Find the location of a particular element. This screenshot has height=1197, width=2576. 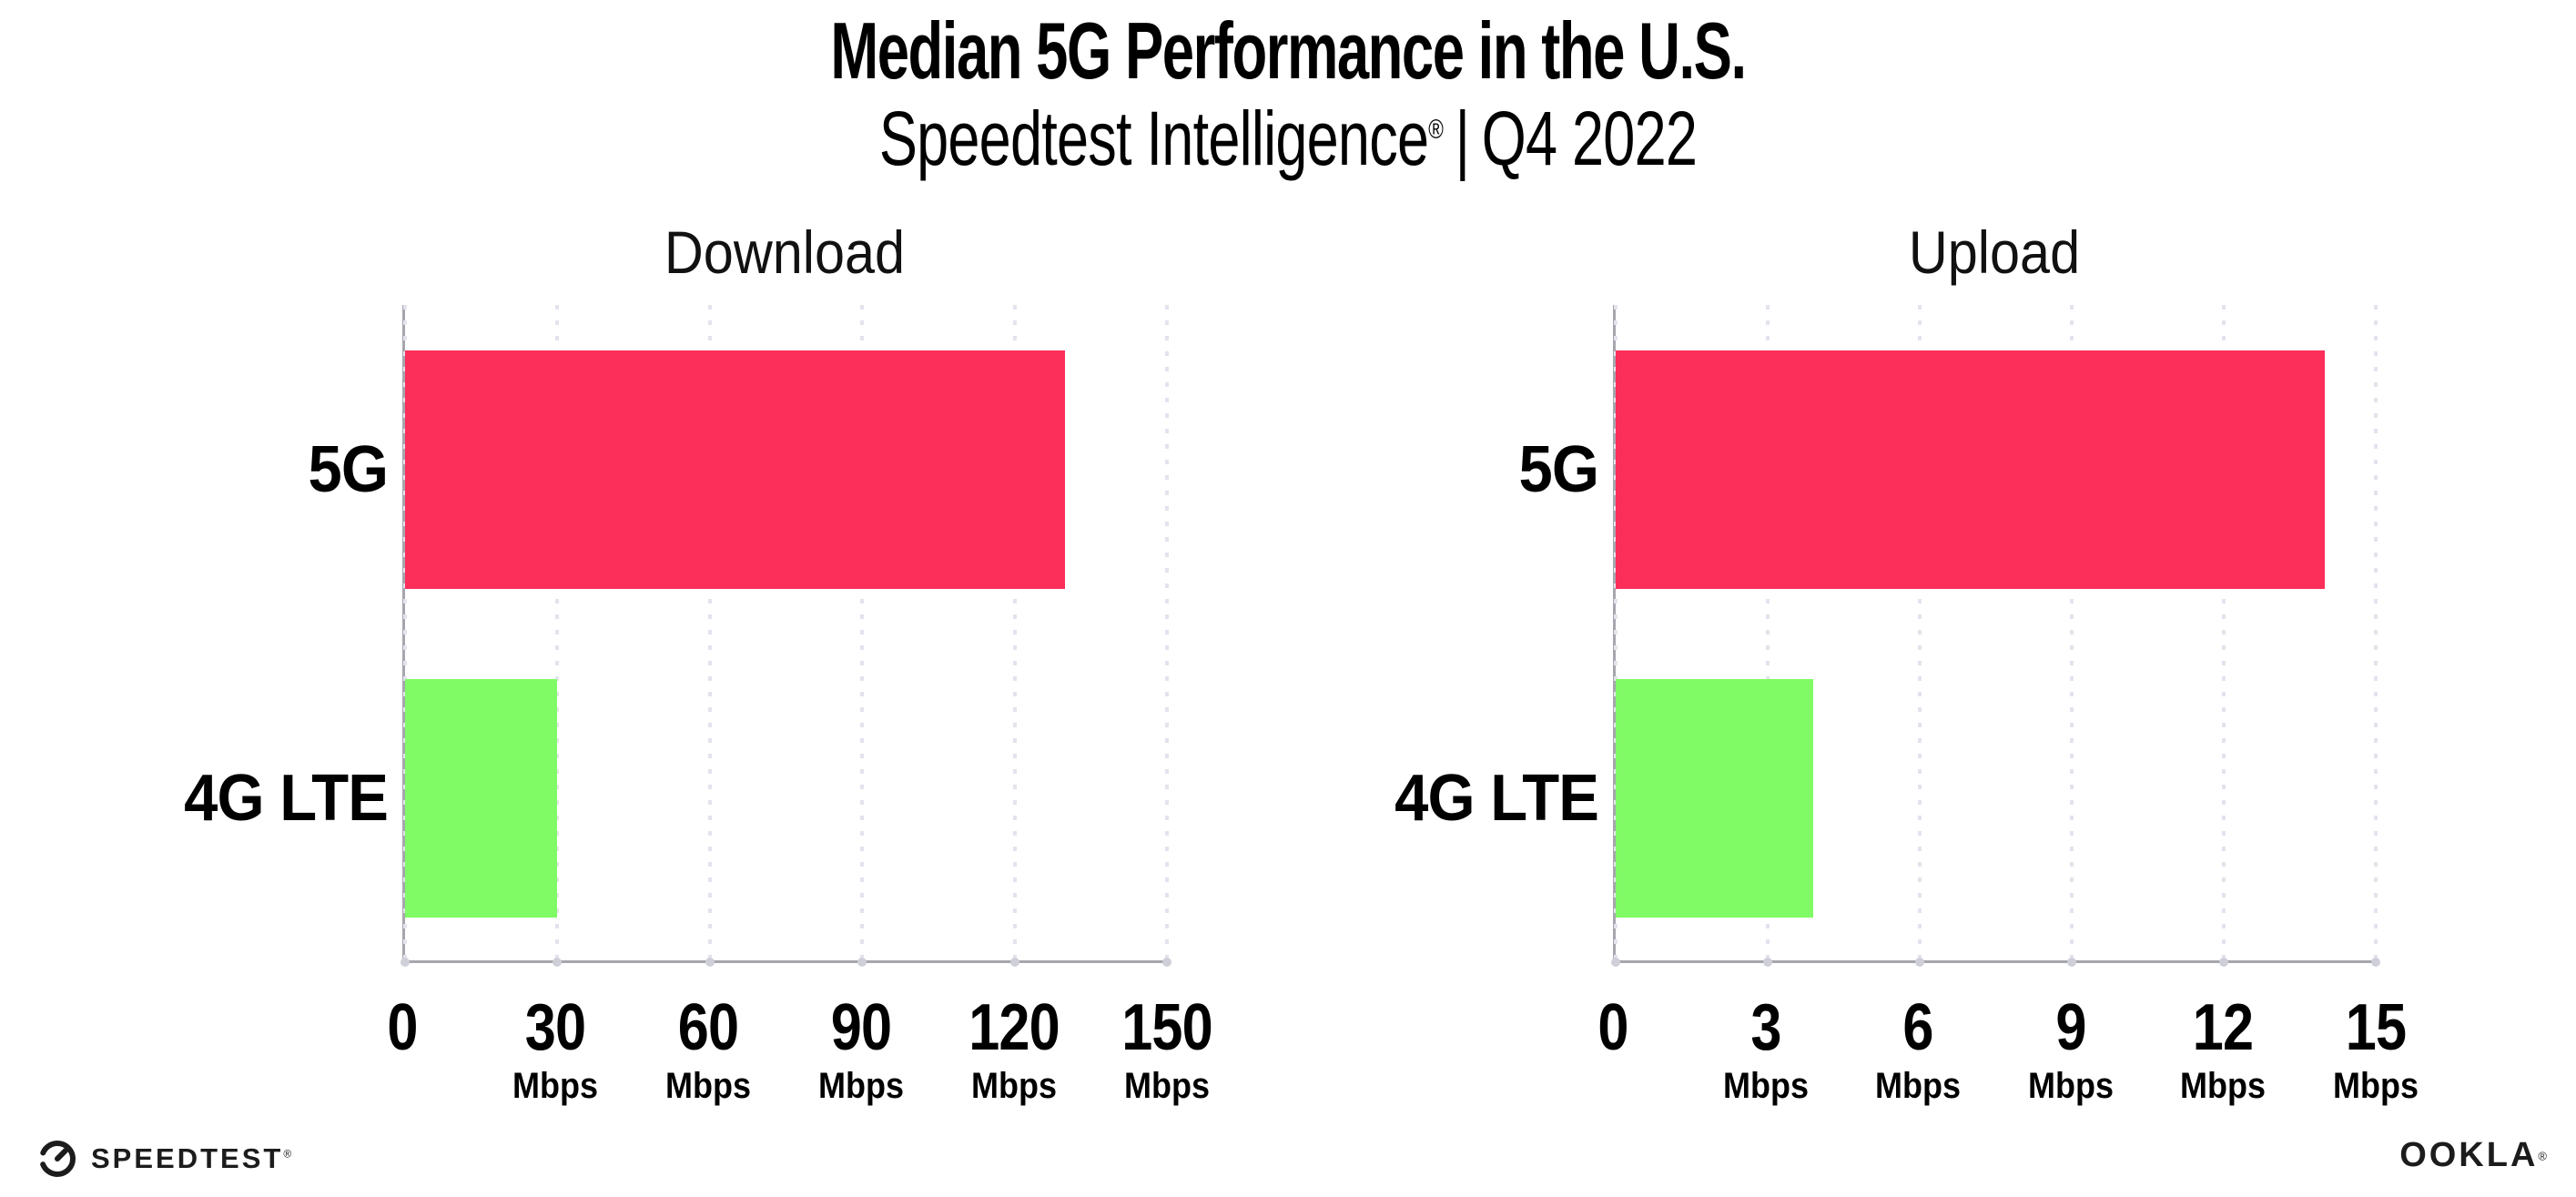

x-tick-label: 3 Mbps is located at coordinates (1765, 1049).